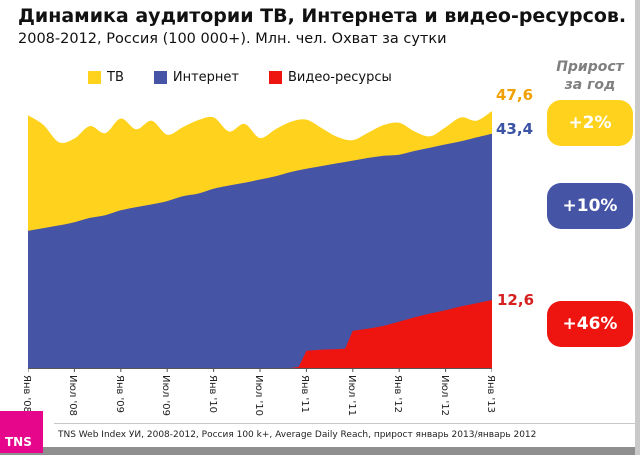  Describe the element at coordinates (119, 394) in the screenshot. I see `x-axis-label: Янв '09` at that location.